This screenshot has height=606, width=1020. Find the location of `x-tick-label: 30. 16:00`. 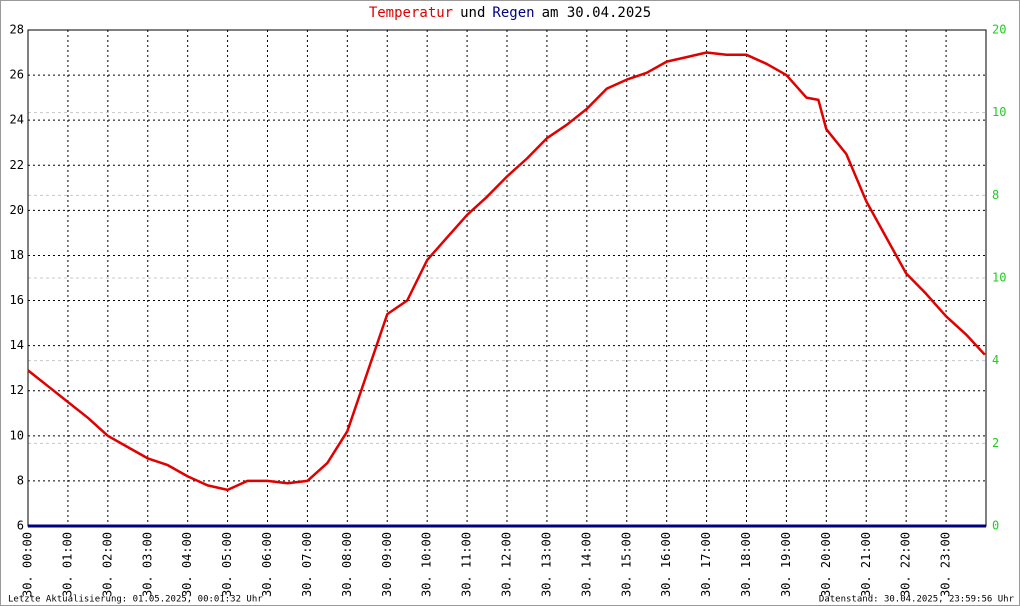

x-tick-label: 30. 16:00 is located at coordinates (666, 564).